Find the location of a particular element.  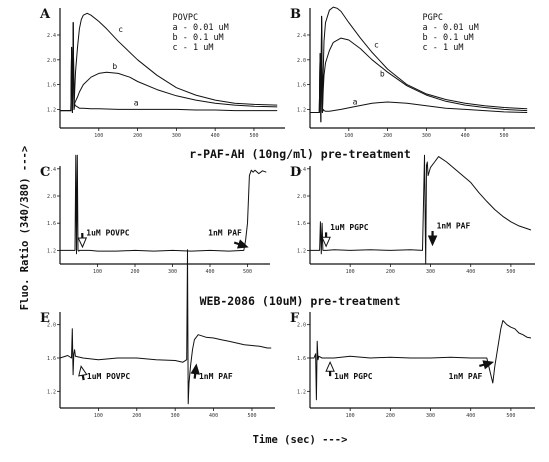

x-tick-label-A-2: 300 is located at coordinates (176, 136).